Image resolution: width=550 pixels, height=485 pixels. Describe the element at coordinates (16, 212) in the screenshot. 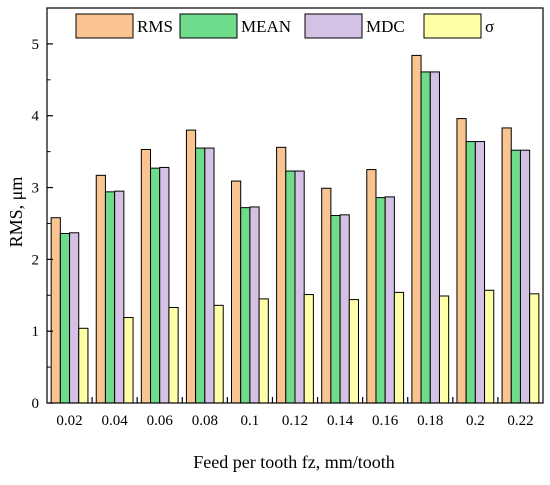

I see `y-axis-title: RMS, μm` at that location.